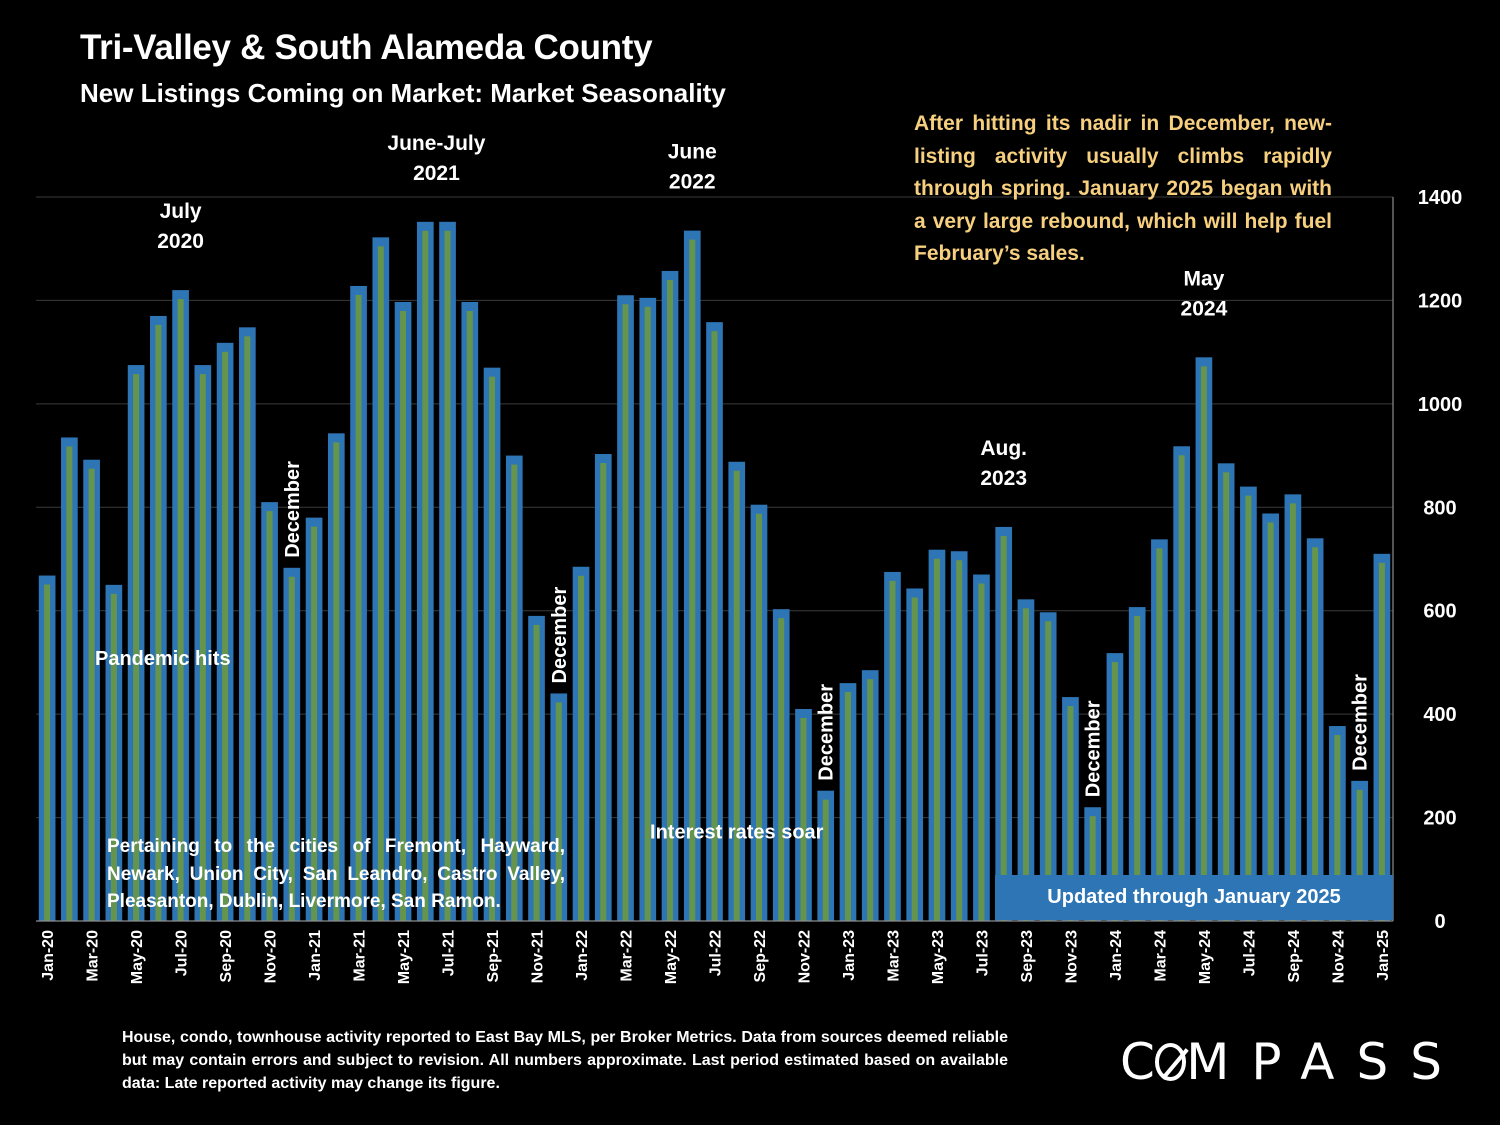  Describe the element at coordinates (1203, 278) in the screenshot. I see `peak-label: May` at that location.